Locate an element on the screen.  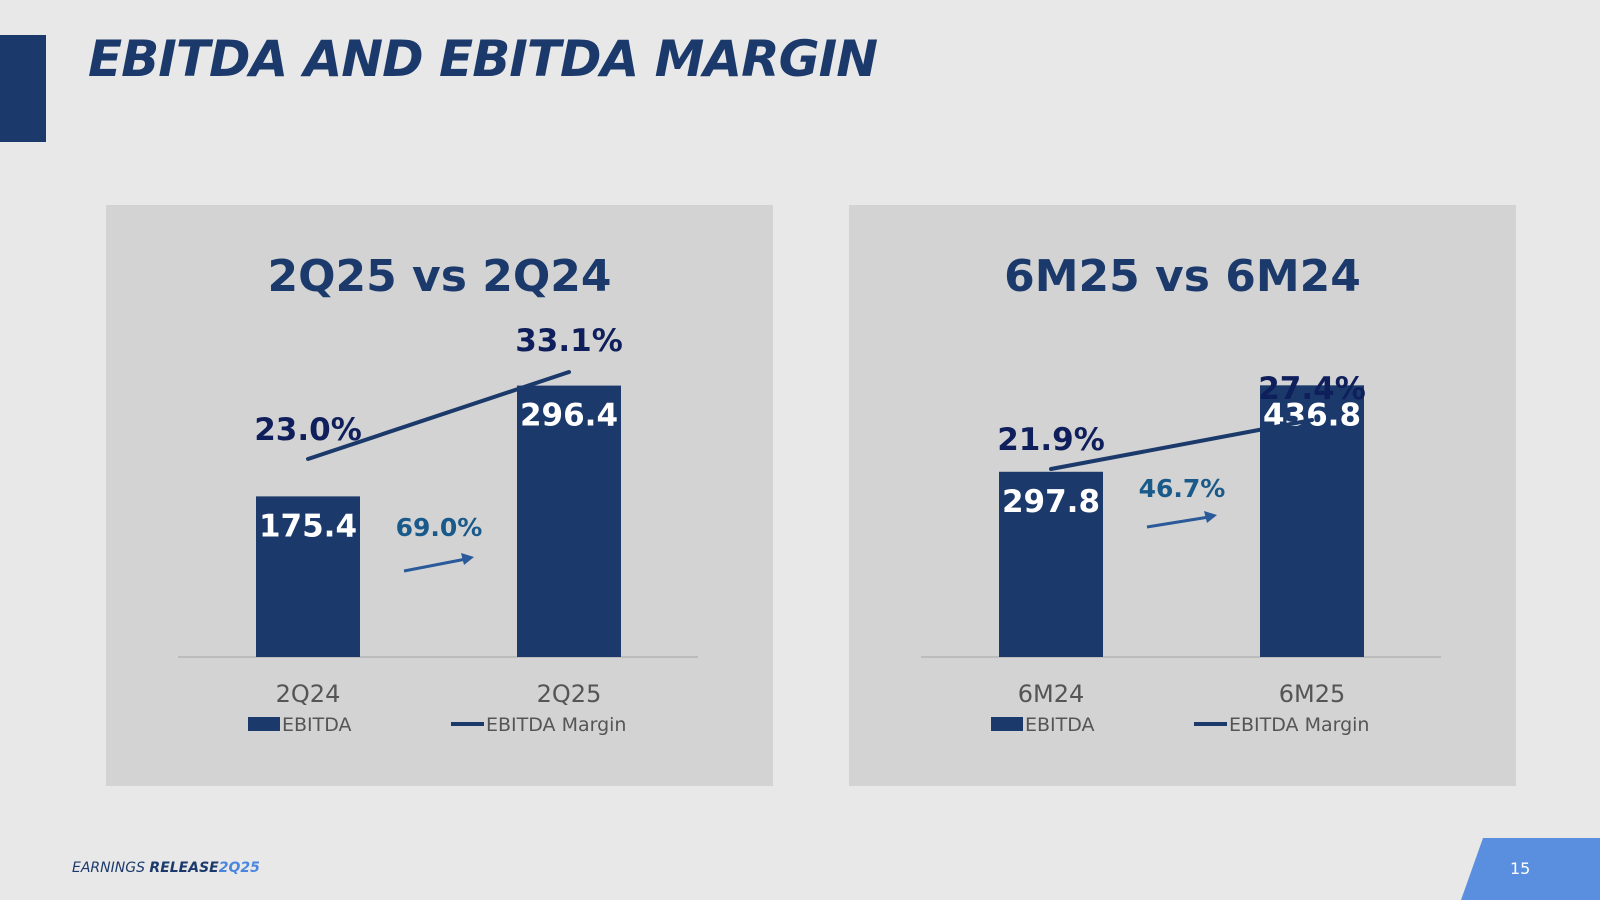
title-accent-bar is located at coordinates (23, 88).